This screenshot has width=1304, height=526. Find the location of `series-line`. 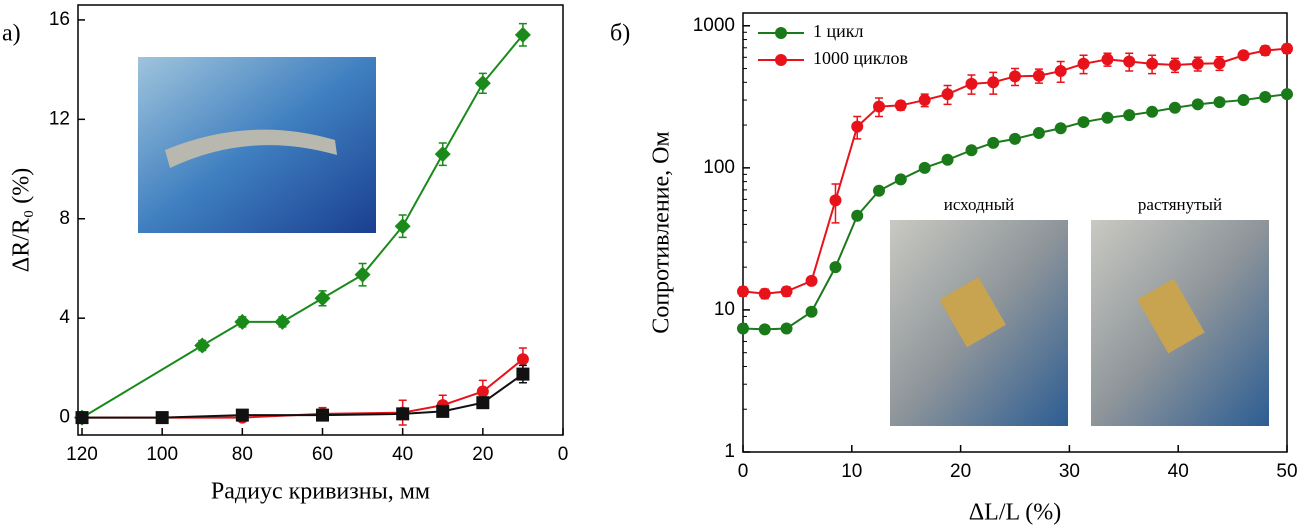

series-line is located at coordinates (303, 396).